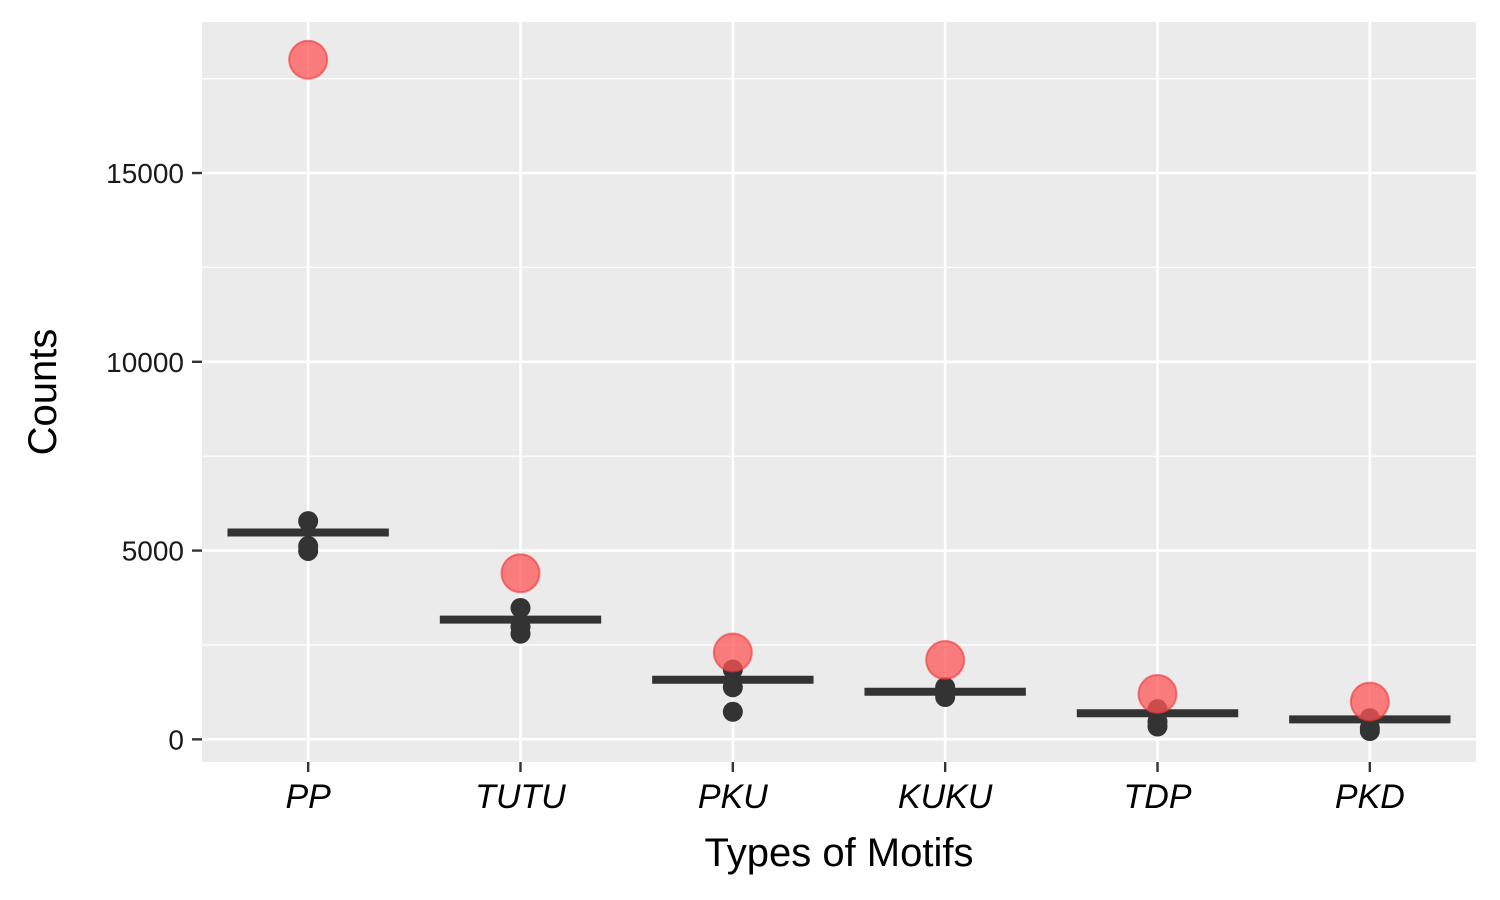 The width and height of the screenshot is (1500, 900). I want to click on x-tick-label: PKD, so click(1370, 797).